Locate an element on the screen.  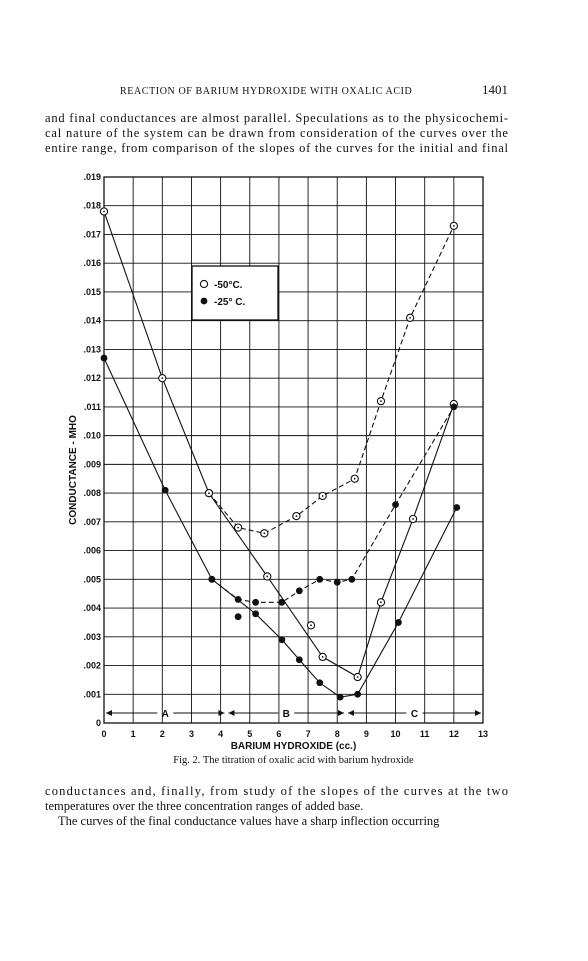
y-tick-label: .015 is located at coordinates (92, 292).